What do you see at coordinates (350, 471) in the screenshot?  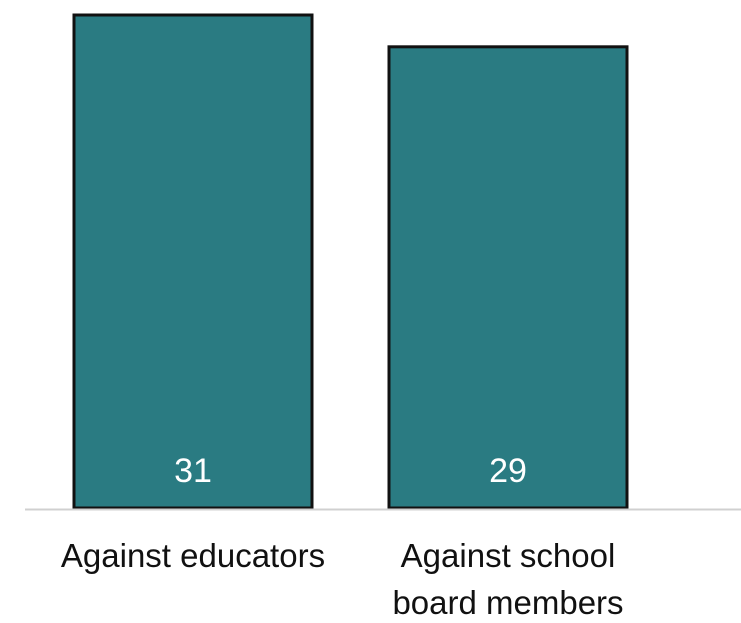 I see `data-labels-group: 31 29` at bounding box center [350, 471].